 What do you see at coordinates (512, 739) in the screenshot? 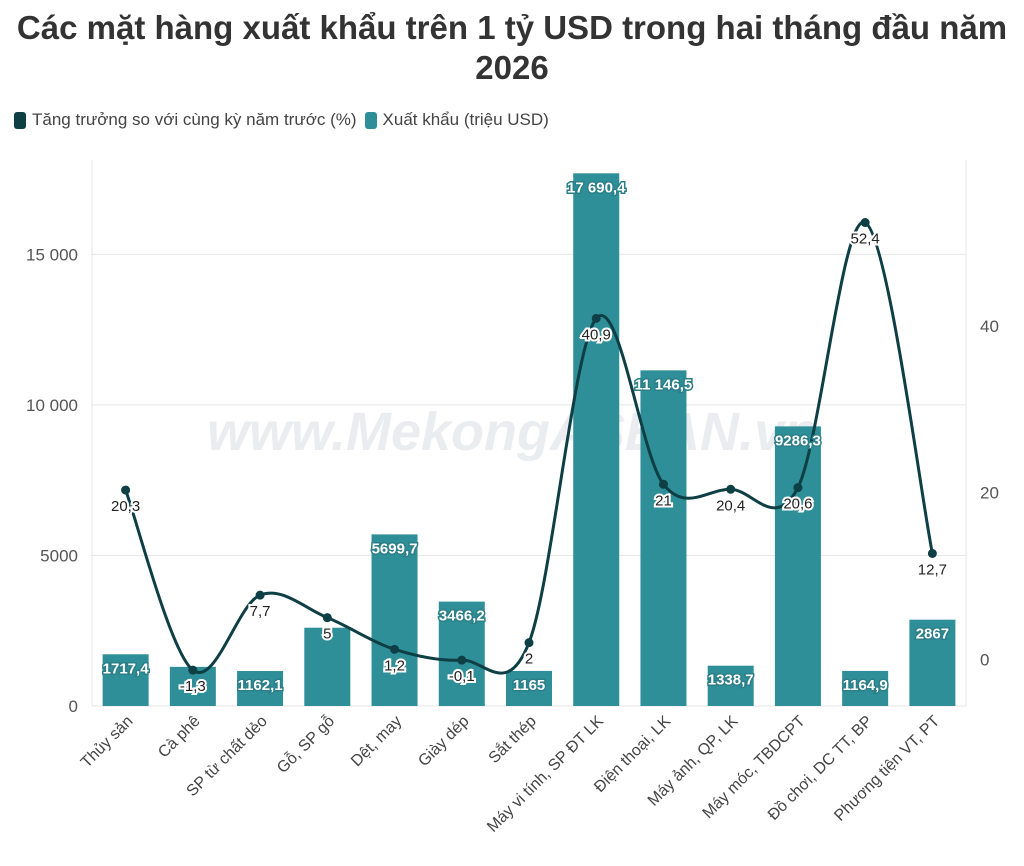
I see `x-category-label: Sắt thép` at bounding box center [512, 739].